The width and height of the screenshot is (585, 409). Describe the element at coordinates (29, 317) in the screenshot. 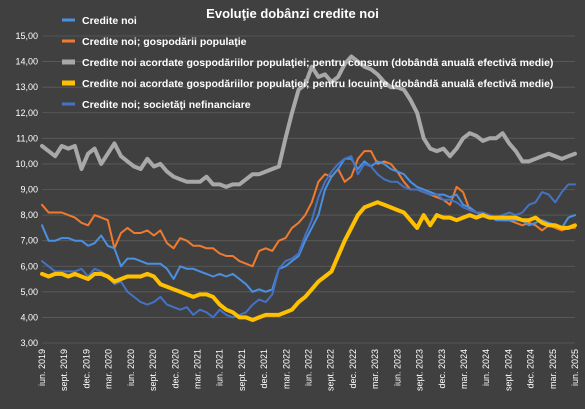

I see `y-tick-label: 4,00` at that location.